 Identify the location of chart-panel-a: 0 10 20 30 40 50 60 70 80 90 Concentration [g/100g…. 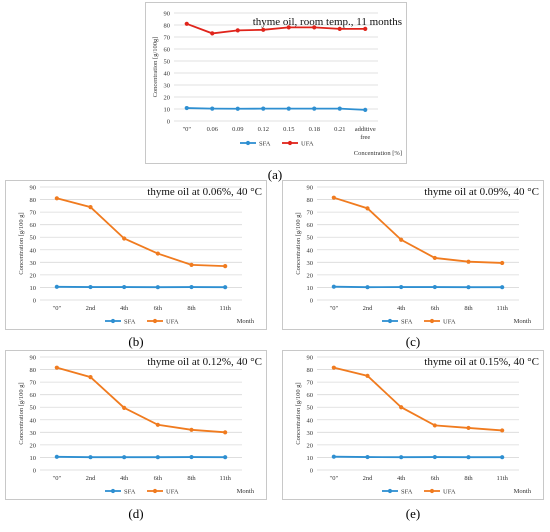
(276, 83).